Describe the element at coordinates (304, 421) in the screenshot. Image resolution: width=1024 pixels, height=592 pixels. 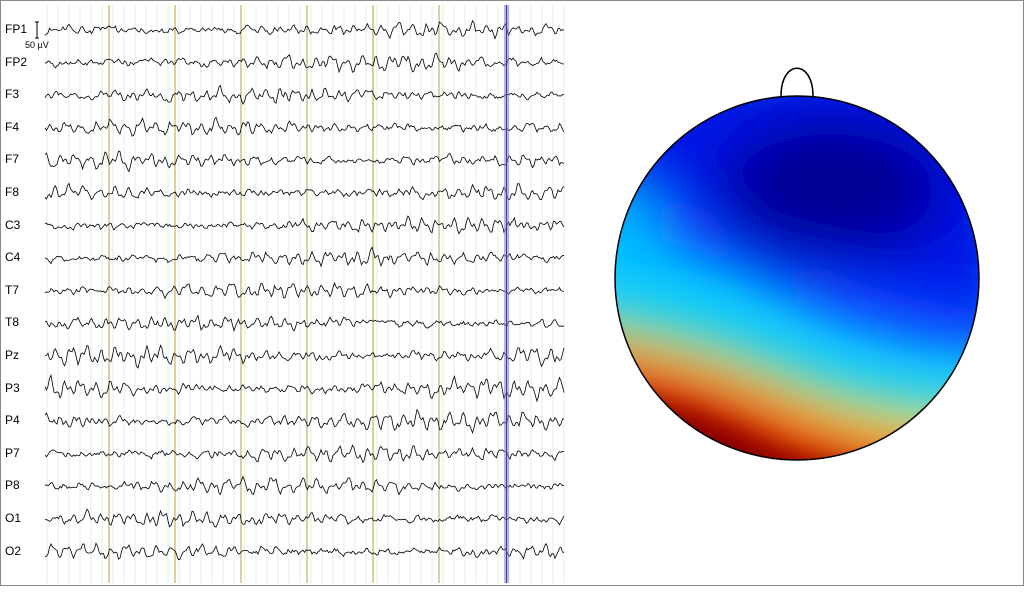
I see `eeg-trace-p4` at that location.